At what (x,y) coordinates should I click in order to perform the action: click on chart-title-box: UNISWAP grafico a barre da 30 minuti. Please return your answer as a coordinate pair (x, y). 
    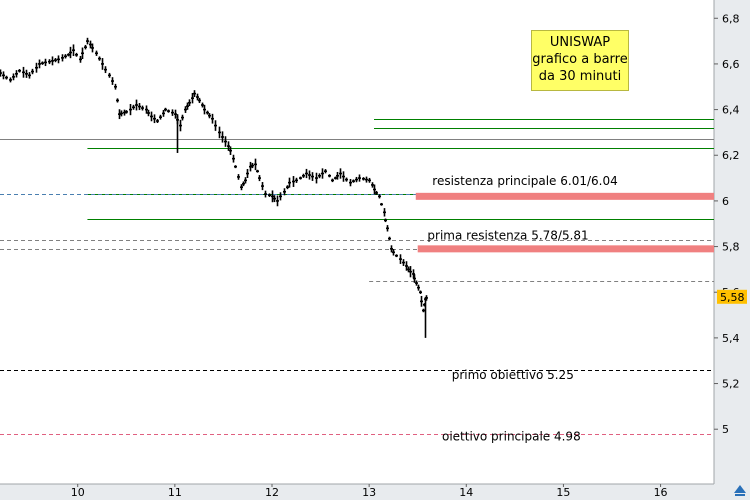
    Looking at the image, I should click on (580, 60).